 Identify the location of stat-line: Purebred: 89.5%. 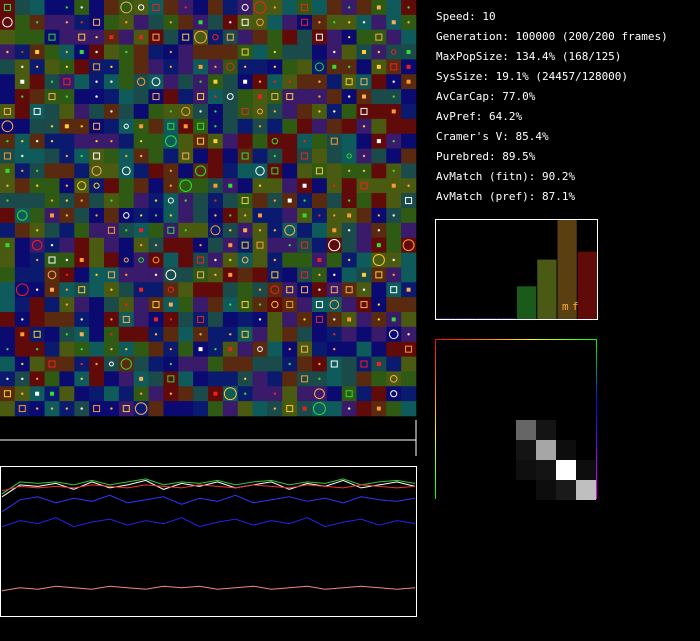
(486, 156).